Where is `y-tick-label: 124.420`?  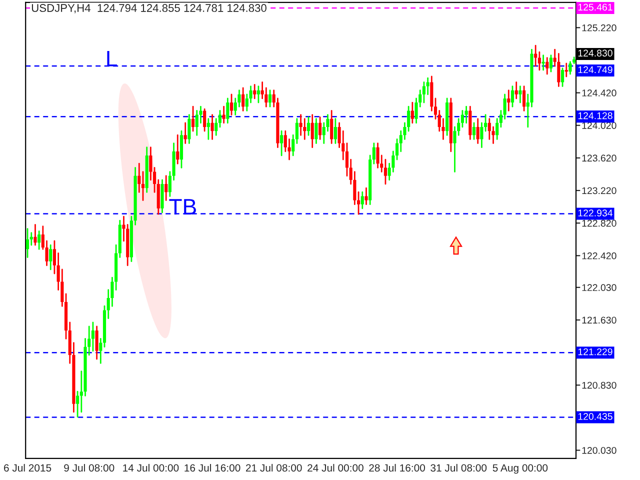
y-tick-label: 124.420 is located at coordinates (599, 93).